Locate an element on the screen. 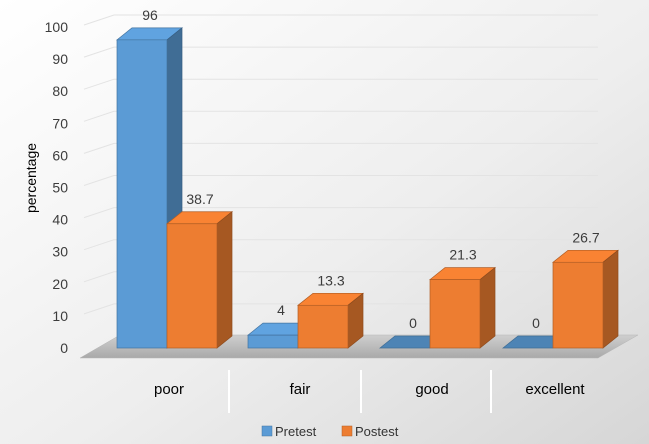  y-tick-label: 40 is located at coordinates (60, 220).